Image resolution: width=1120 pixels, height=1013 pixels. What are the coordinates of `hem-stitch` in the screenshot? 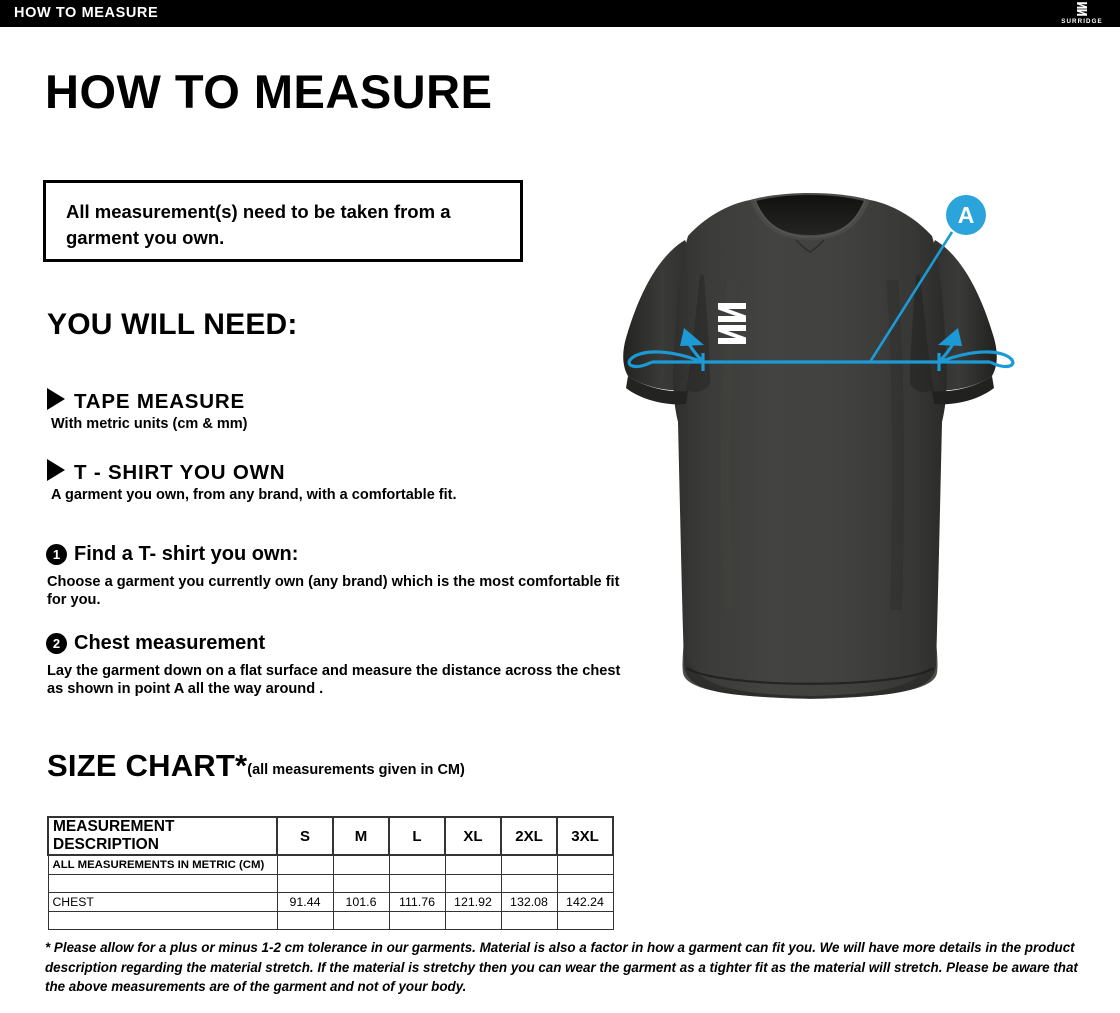 It's located at (810, 676).